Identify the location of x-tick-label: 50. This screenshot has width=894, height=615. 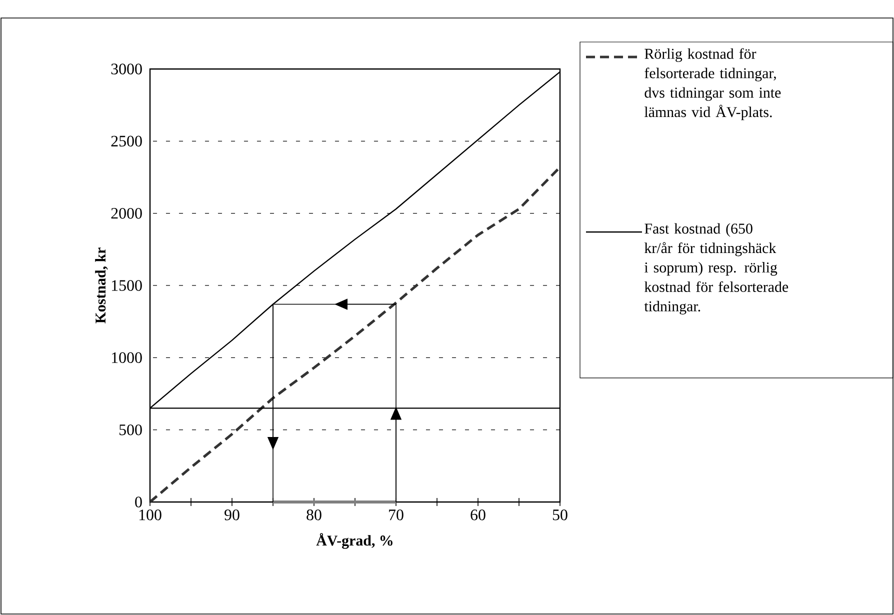
(560, 515).